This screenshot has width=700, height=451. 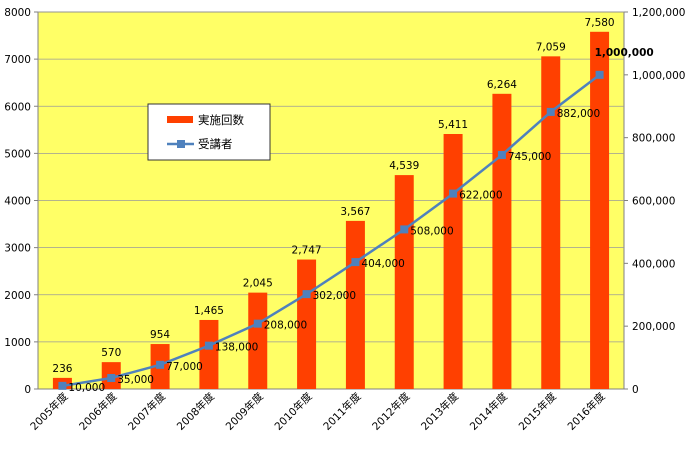 I want to click on x-tick-label: 2012年度, so click(x=390, y=411).